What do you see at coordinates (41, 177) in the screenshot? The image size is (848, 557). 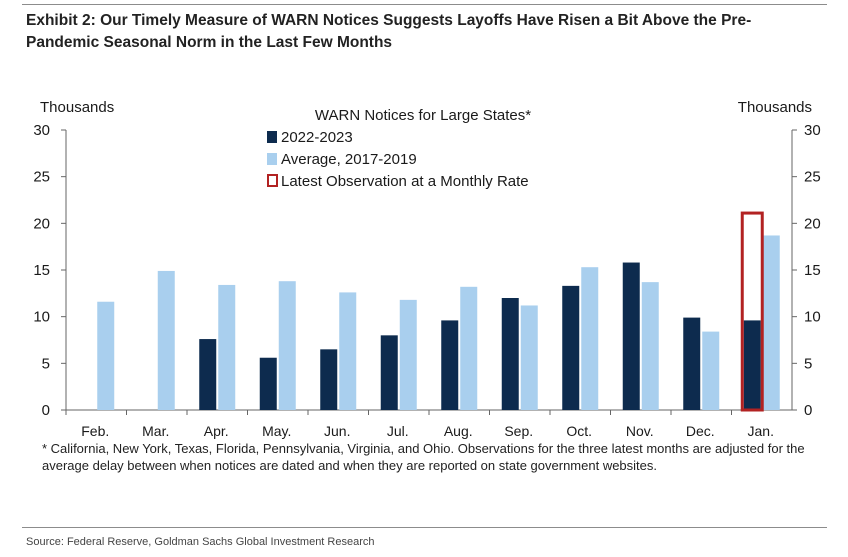 I see `y-tick-label-left: 25` at bounding box center [41, 177].